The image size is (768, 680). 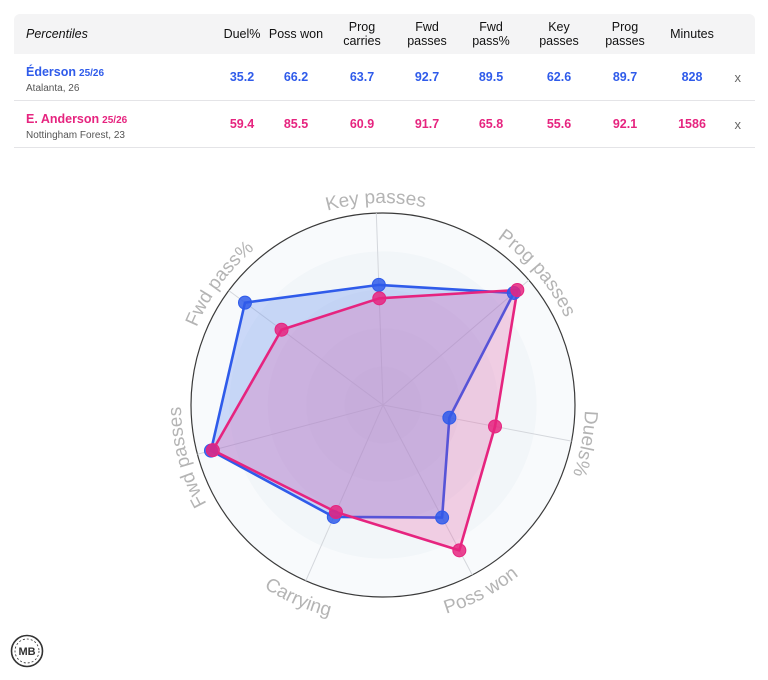 I want to click on col-header-fwd-passes: Fwd passes, so click(x=427, y=34).